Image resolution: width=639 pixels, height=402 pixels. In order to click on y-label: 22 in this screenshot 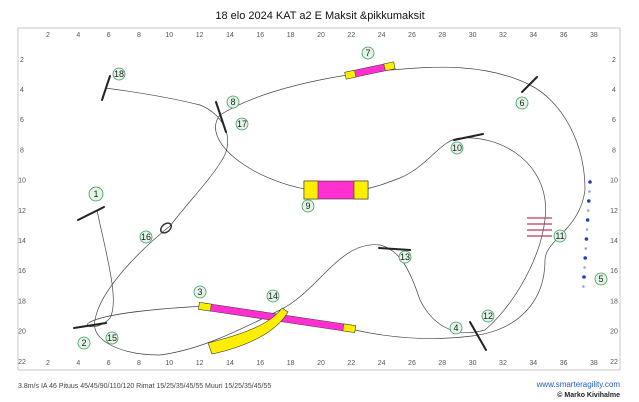, I will do `click(22, 362)`.